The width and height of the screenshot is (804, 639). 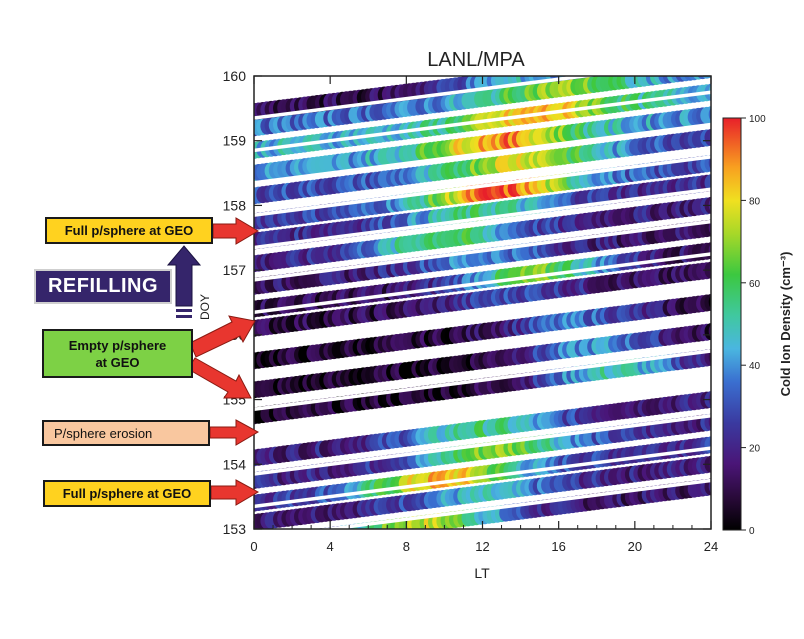 I want to click on y-tick-label: 157, so click(x=235, y=270).